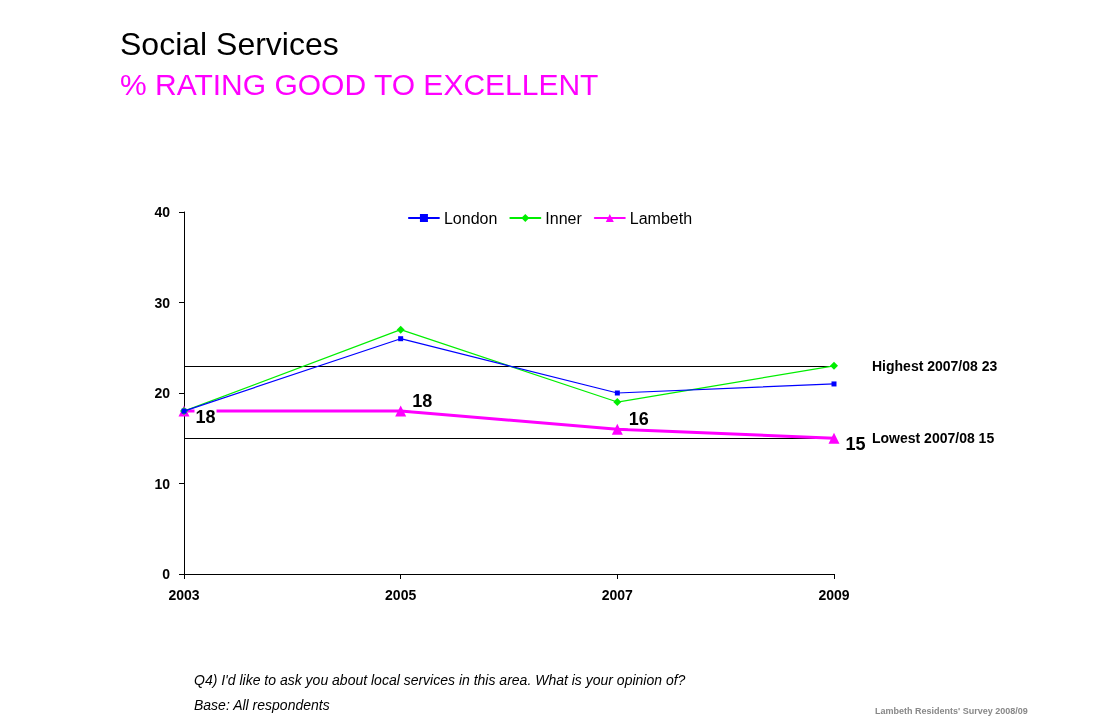 This screenshot has height=718, width=1100. Describe the element at coordinates (935, 365) in the screenshot. I see `ref-line-label: Highest 2007/08 23` at that location.